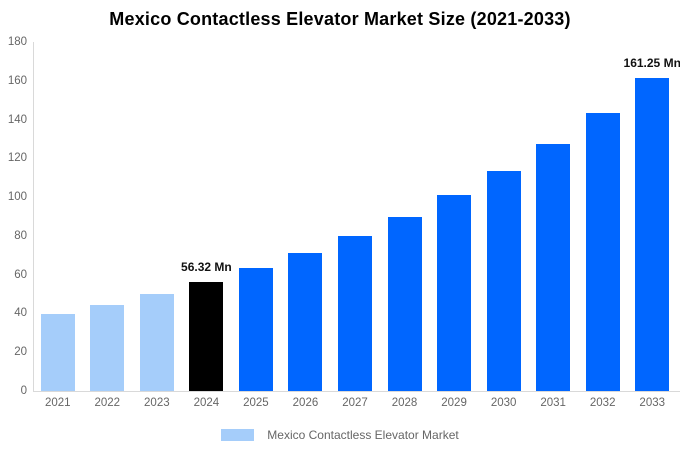  I want to click on bar-2022, so click(107, 347).